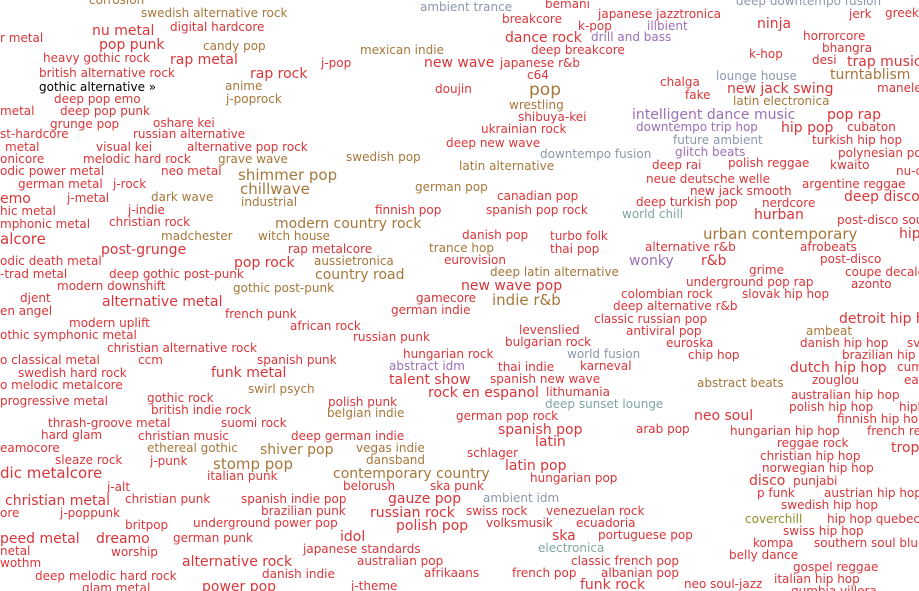 The width and height of the screenshot is (919, 591). Describe the element at coordinates (45, 224) in the screenshot. I see `genre-link: mphonic metal` at that location.